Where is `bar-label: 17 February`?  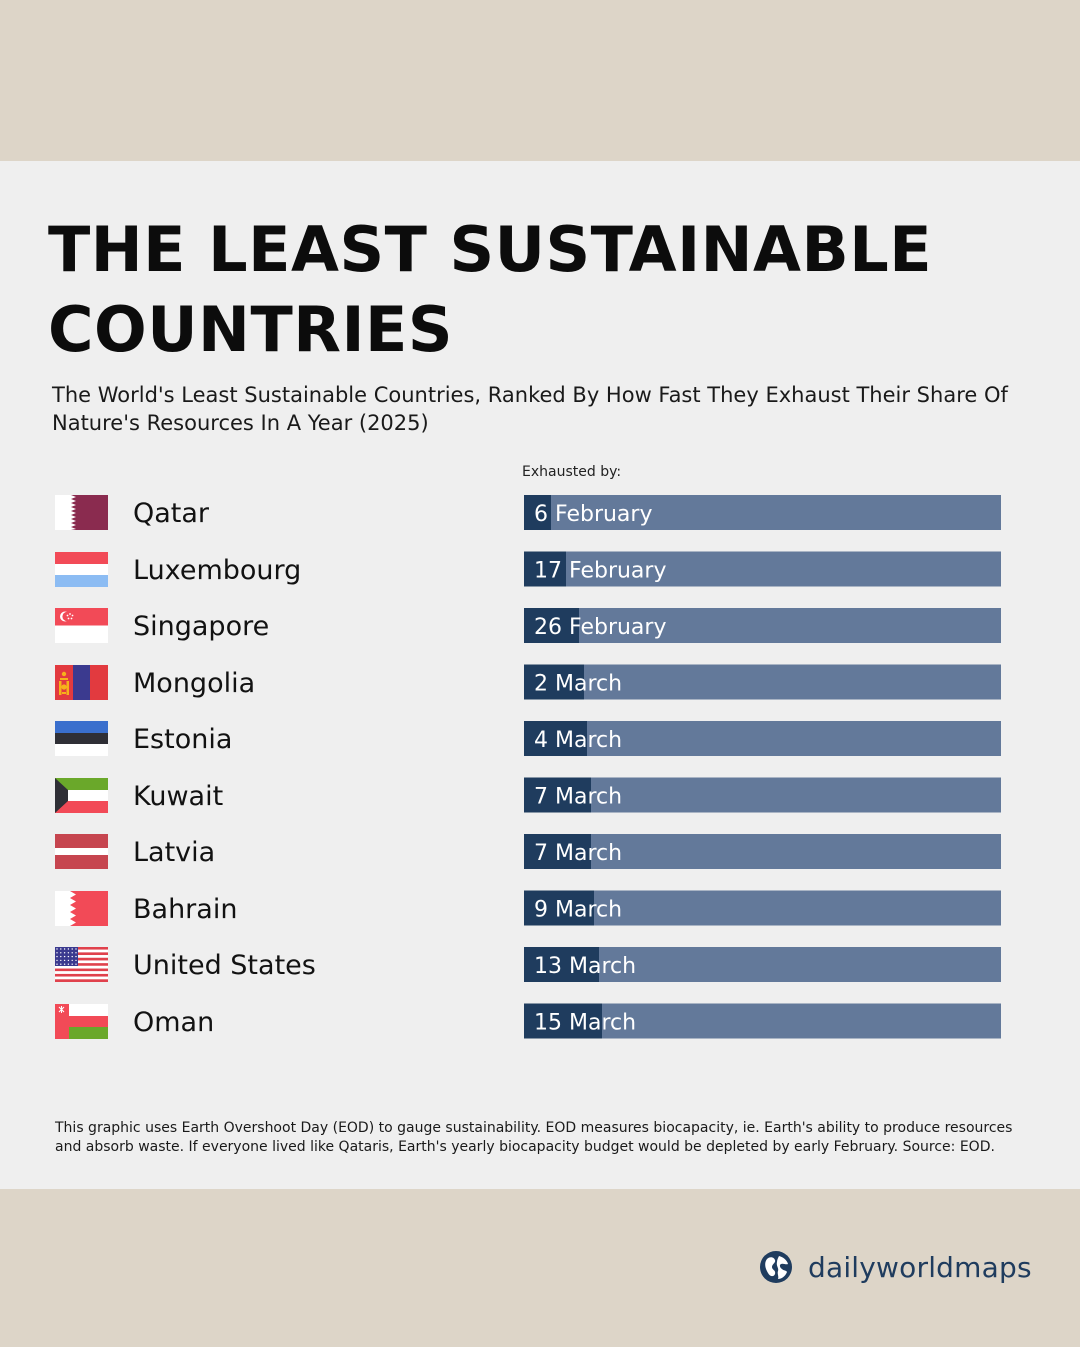 bar-label: 17 February is located at coordinates (600, 571).